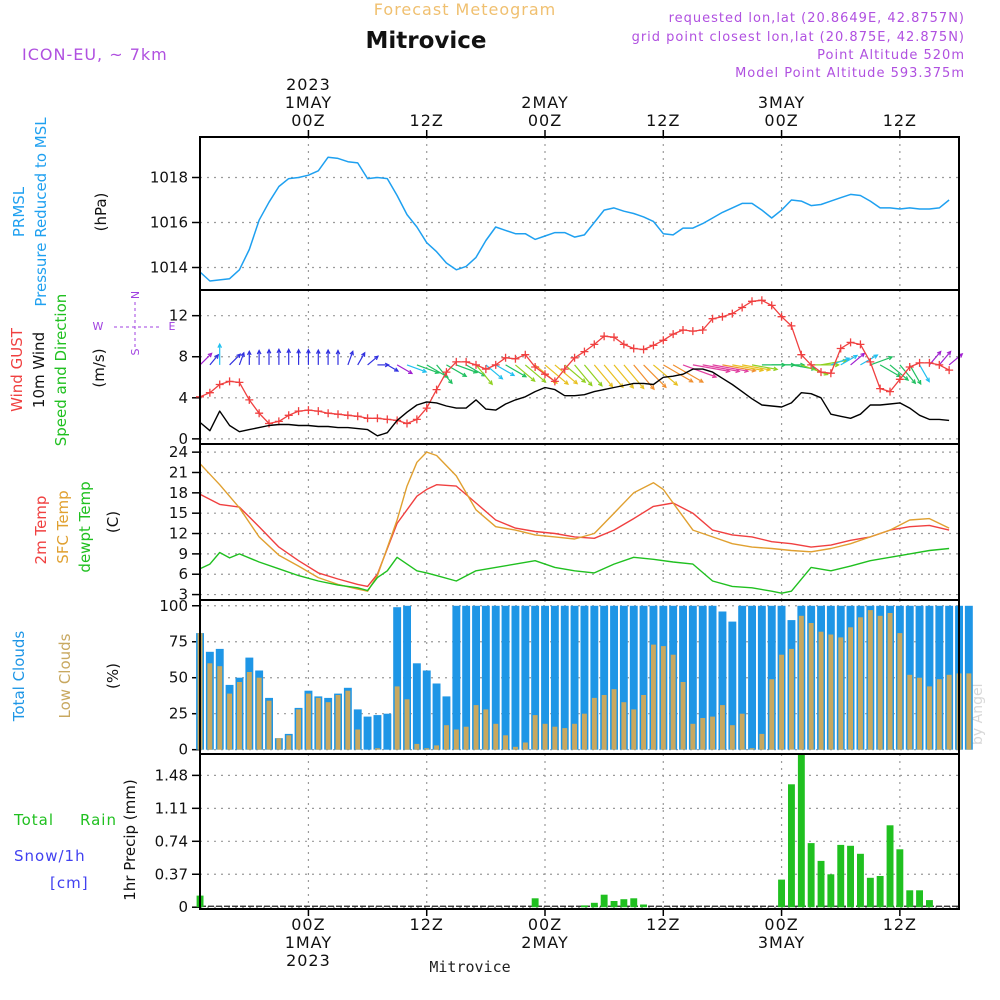 This screenshot has height=1000, width=1000. What do you see at coordinates (101, 212) in the screenshot?
I see `pressure-unit: (hPa)` at bounding box center [101, 212].